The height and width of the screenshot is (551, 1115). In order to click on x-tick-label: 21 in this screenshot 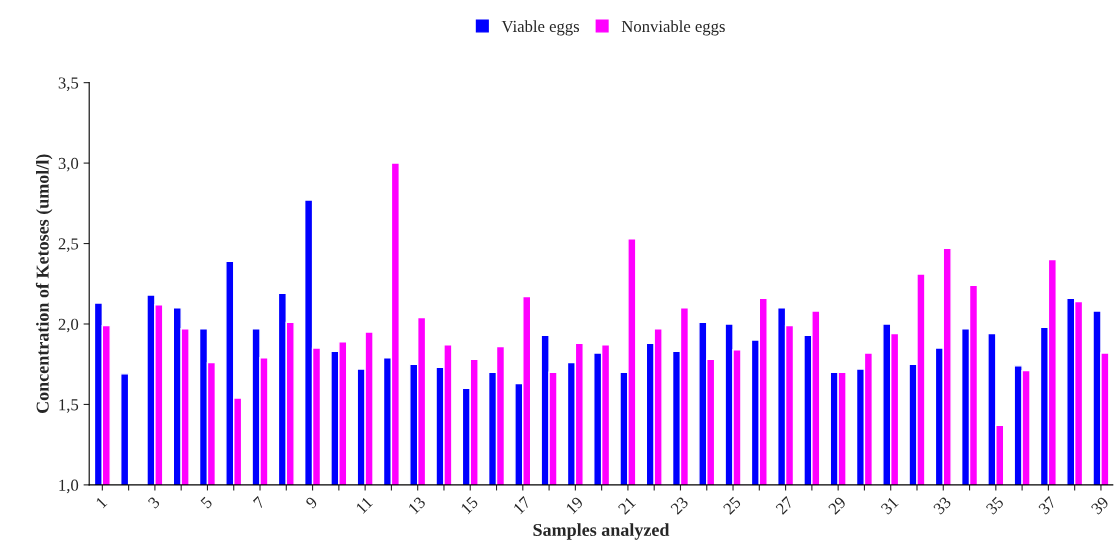, I will do `click(626, 505)`.